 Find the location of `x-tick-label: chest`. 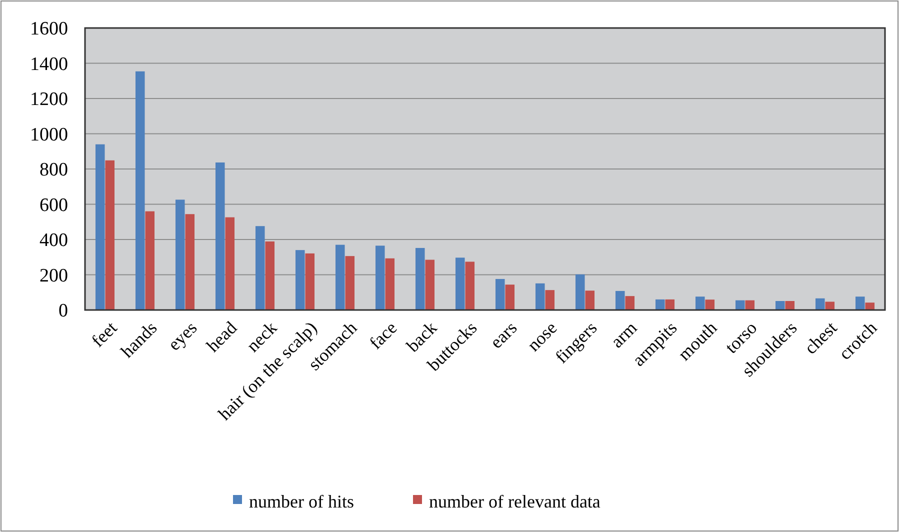

x-tick-label: chest is located at coordinates (820, 338).